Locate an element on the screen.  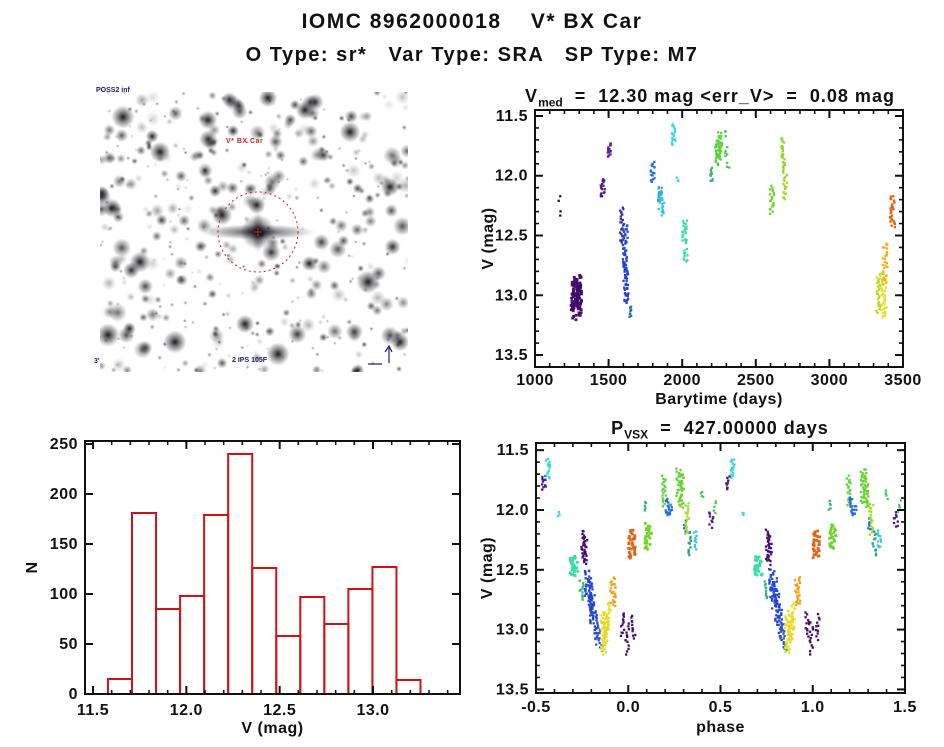
phase-title-prefix: P is located at coordinates (618, 428).